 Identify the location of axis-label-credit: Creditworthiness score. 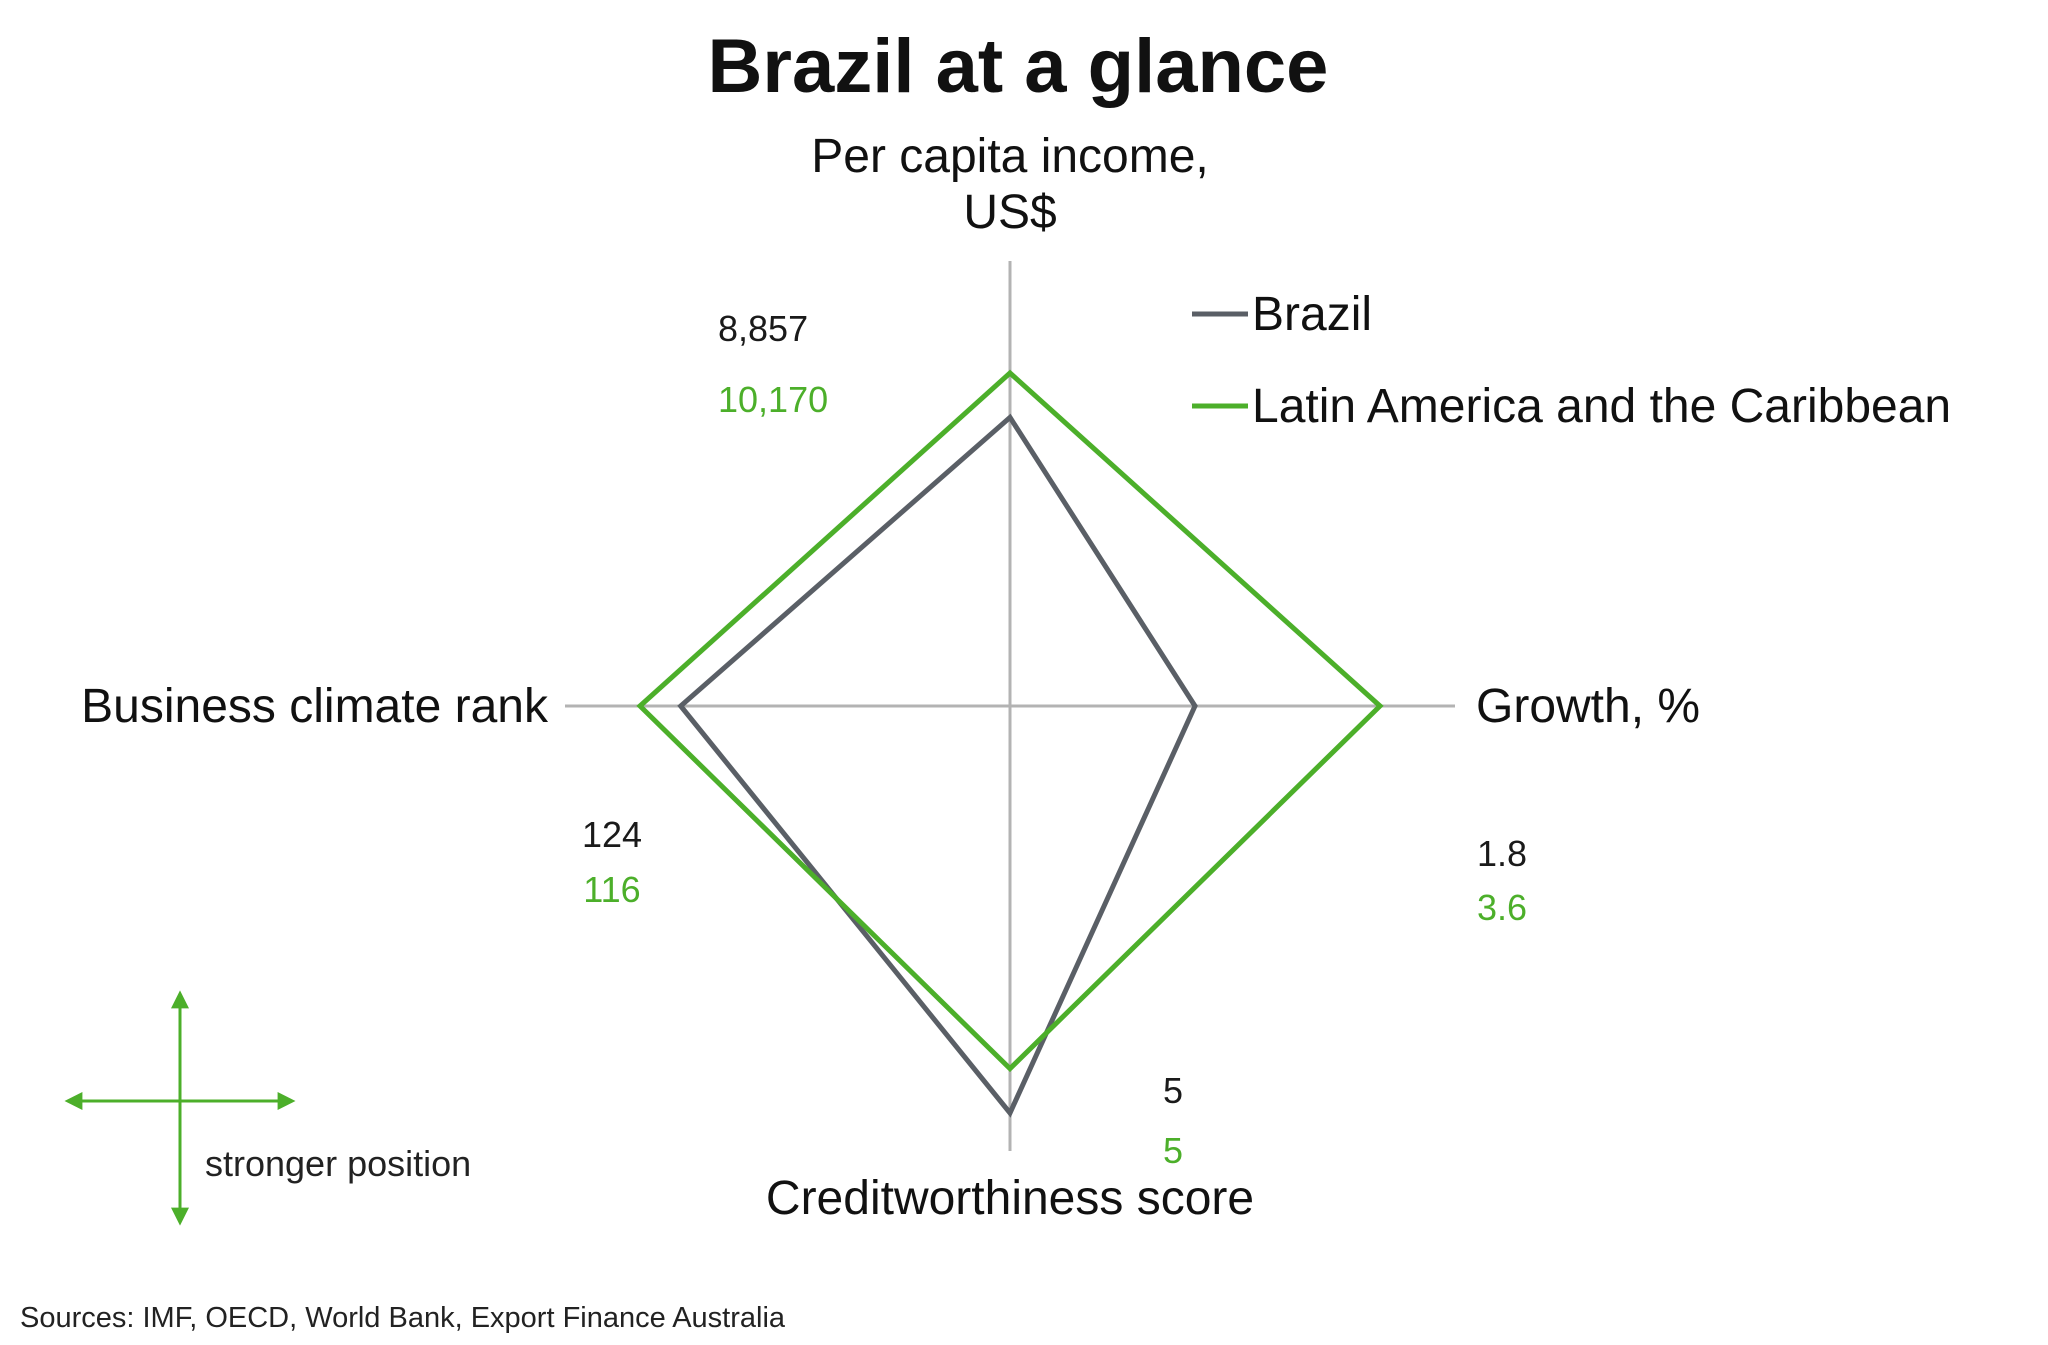
(1010, 1198).